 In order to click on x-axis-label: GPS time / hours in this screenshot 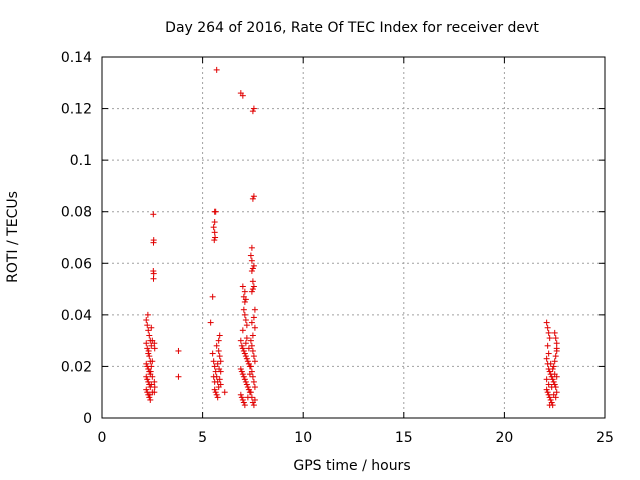, I will do `click(351, 466)`.